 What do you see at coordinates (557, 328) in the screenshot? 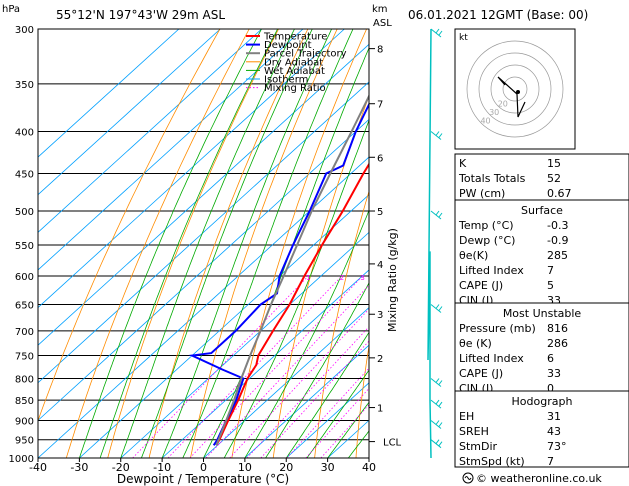
I see `most-unstable-row-value: 816` at bounding box center [557, 328].